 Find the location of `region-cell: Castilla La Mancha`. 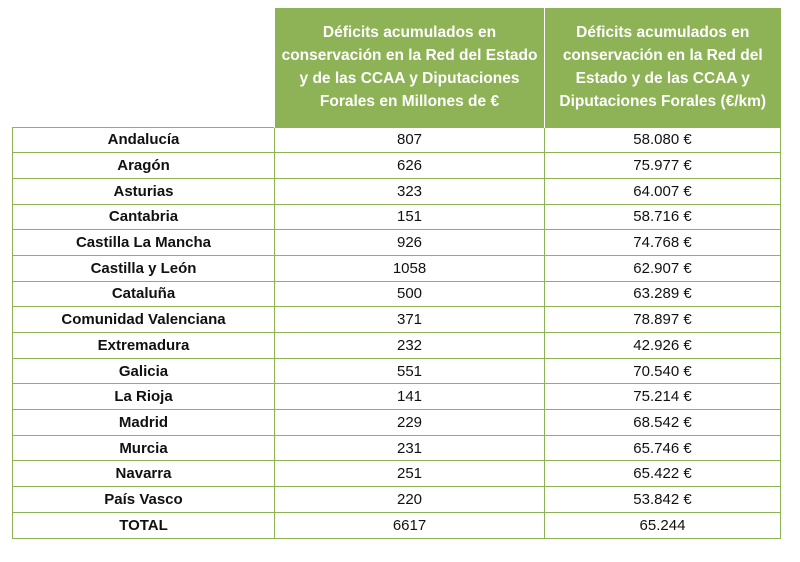

region-cell: Castilla La Mancha is located at coordinates (143, 242).